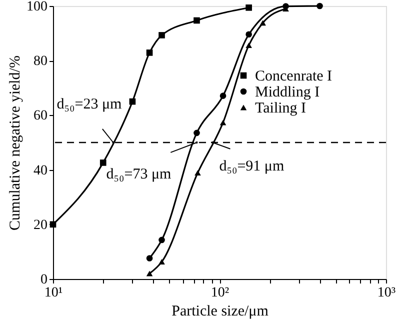  I want to click on annotation: d₅₀=23 μm, so click(89, 104).